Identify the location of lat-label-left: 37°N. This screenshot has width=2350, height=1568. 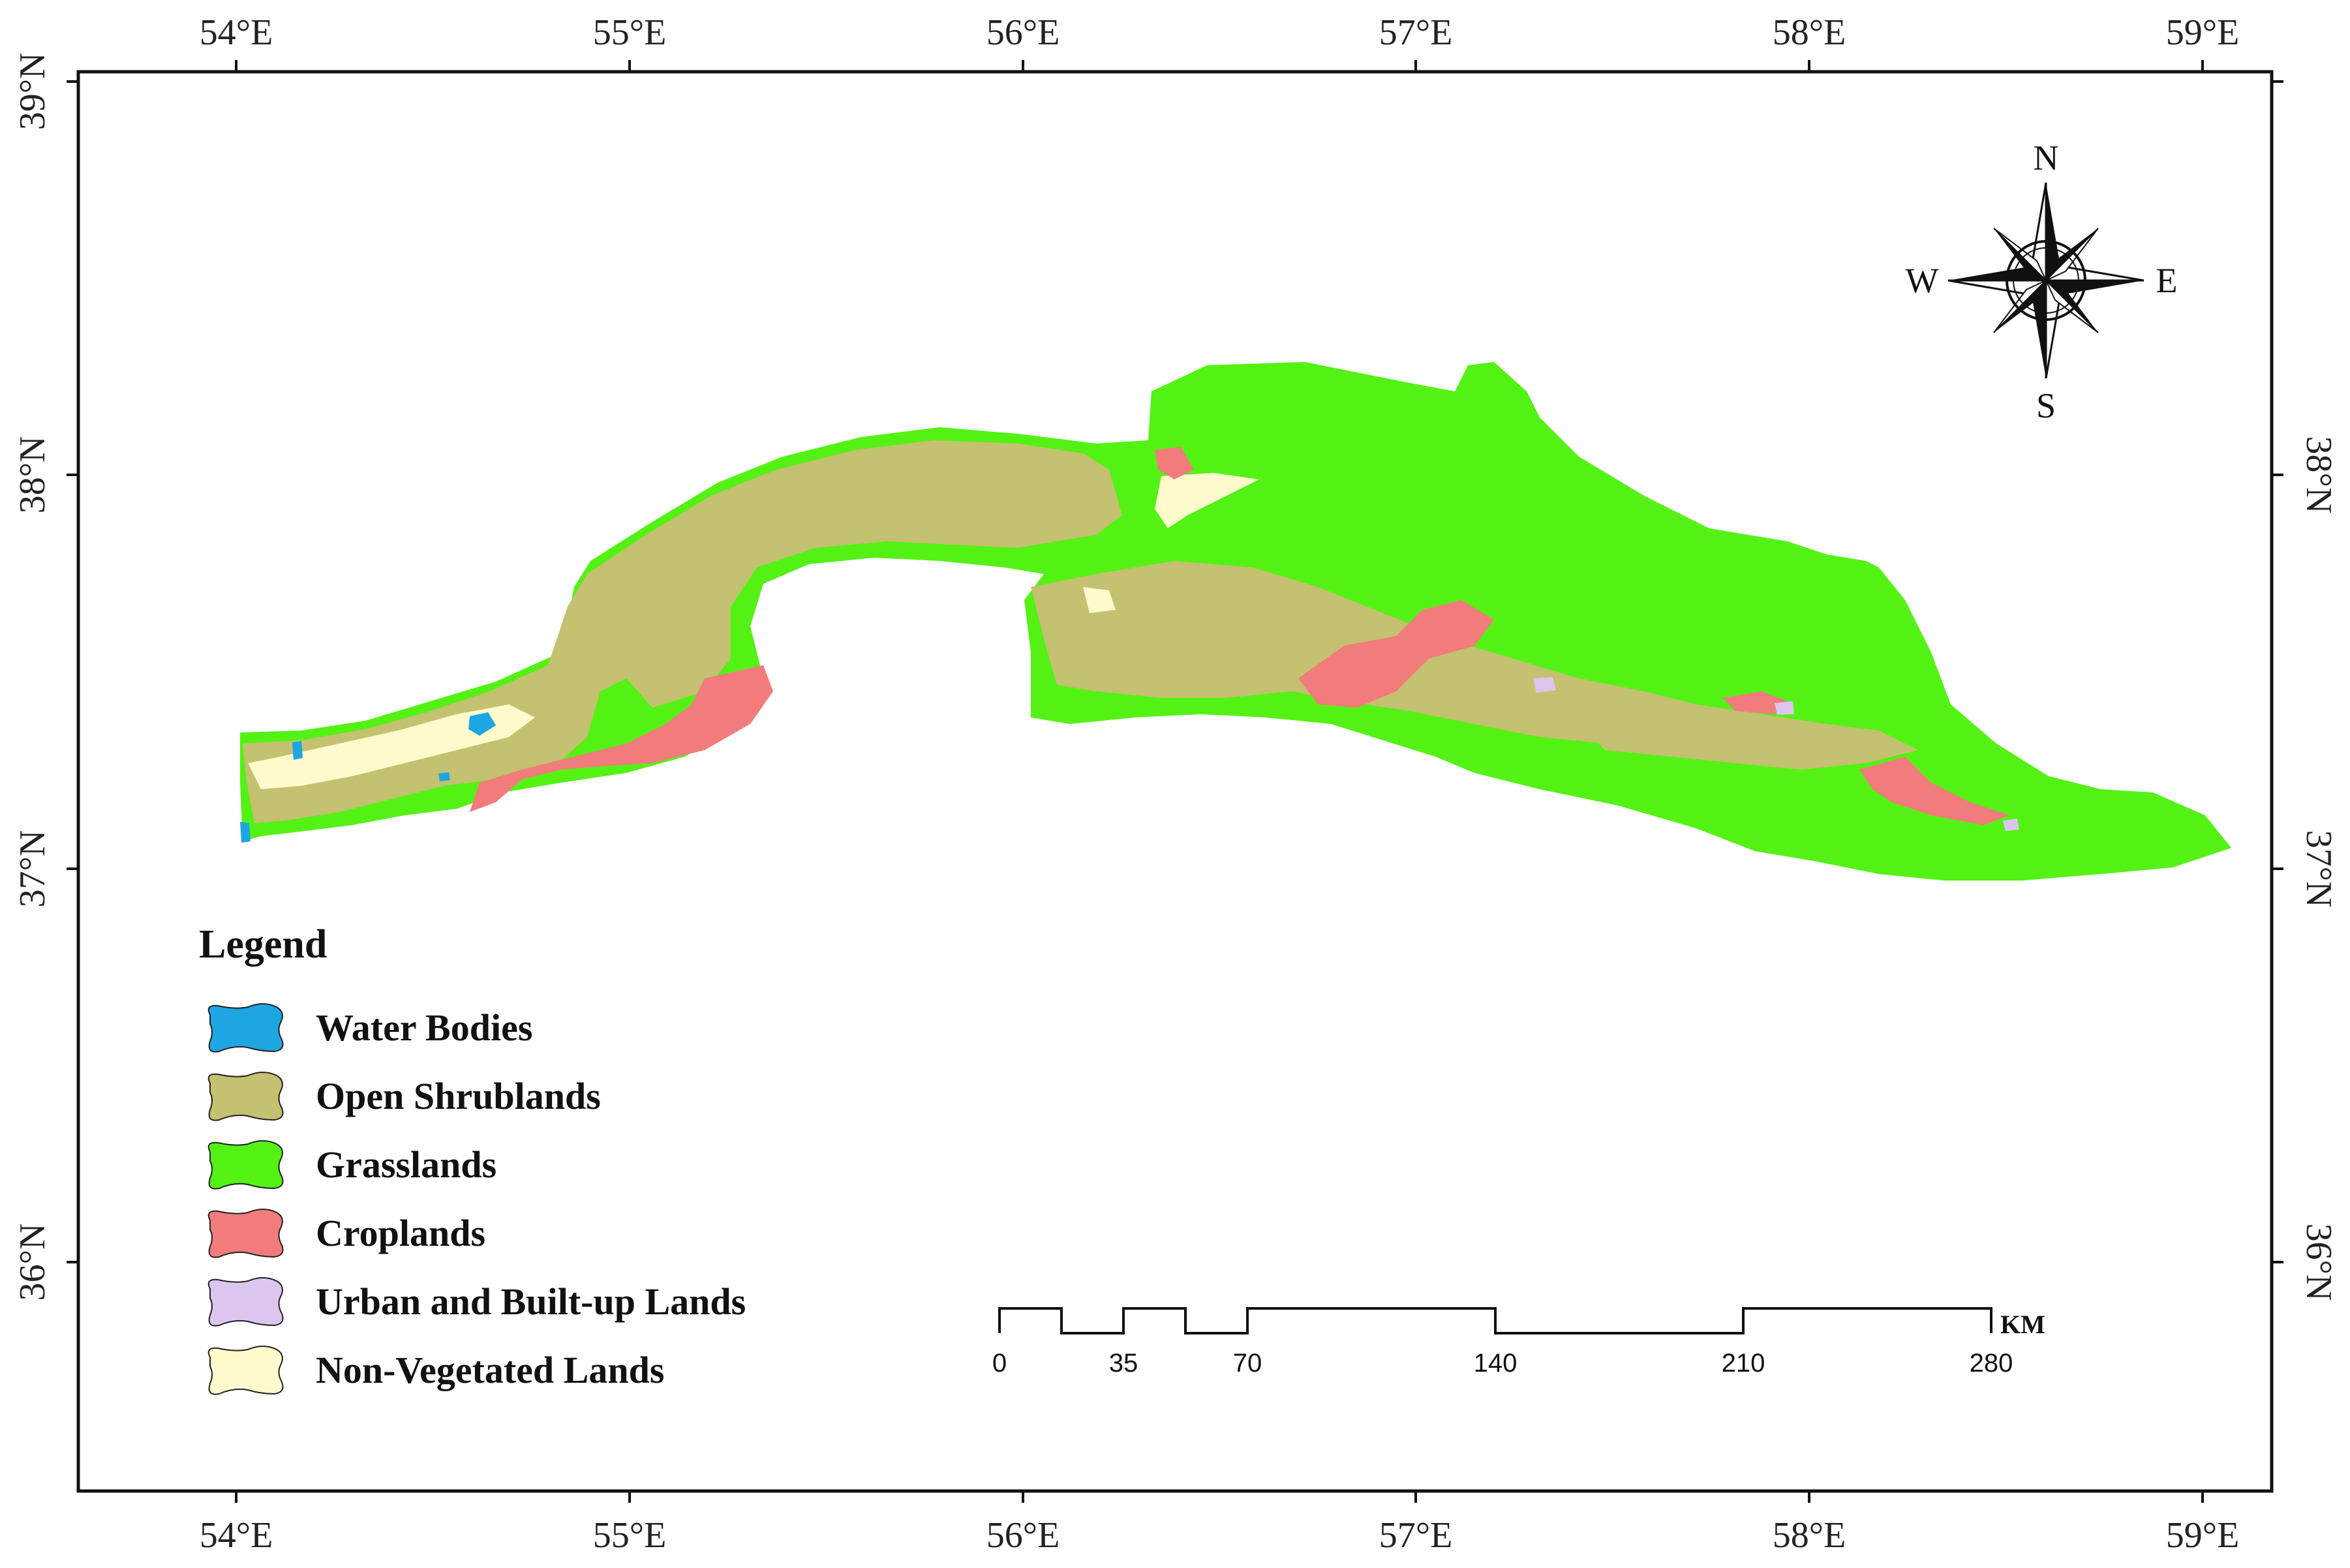
(32, 869).